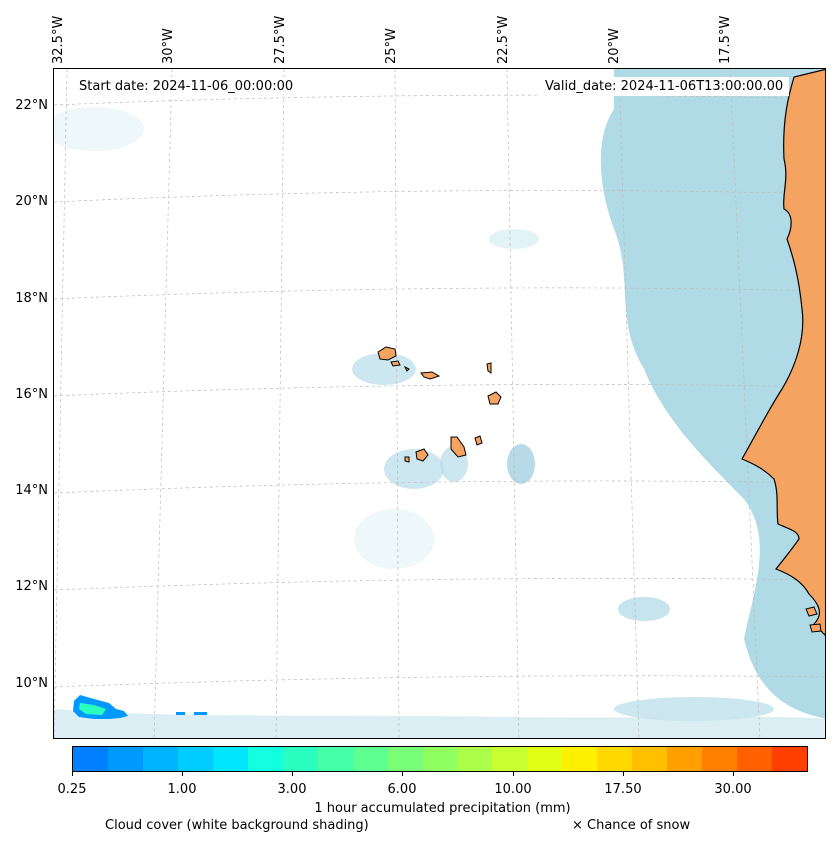 The width and height of the screenshot is (837, 844). I want to click on lat-label-12n: 12°N, so click(31, 586).